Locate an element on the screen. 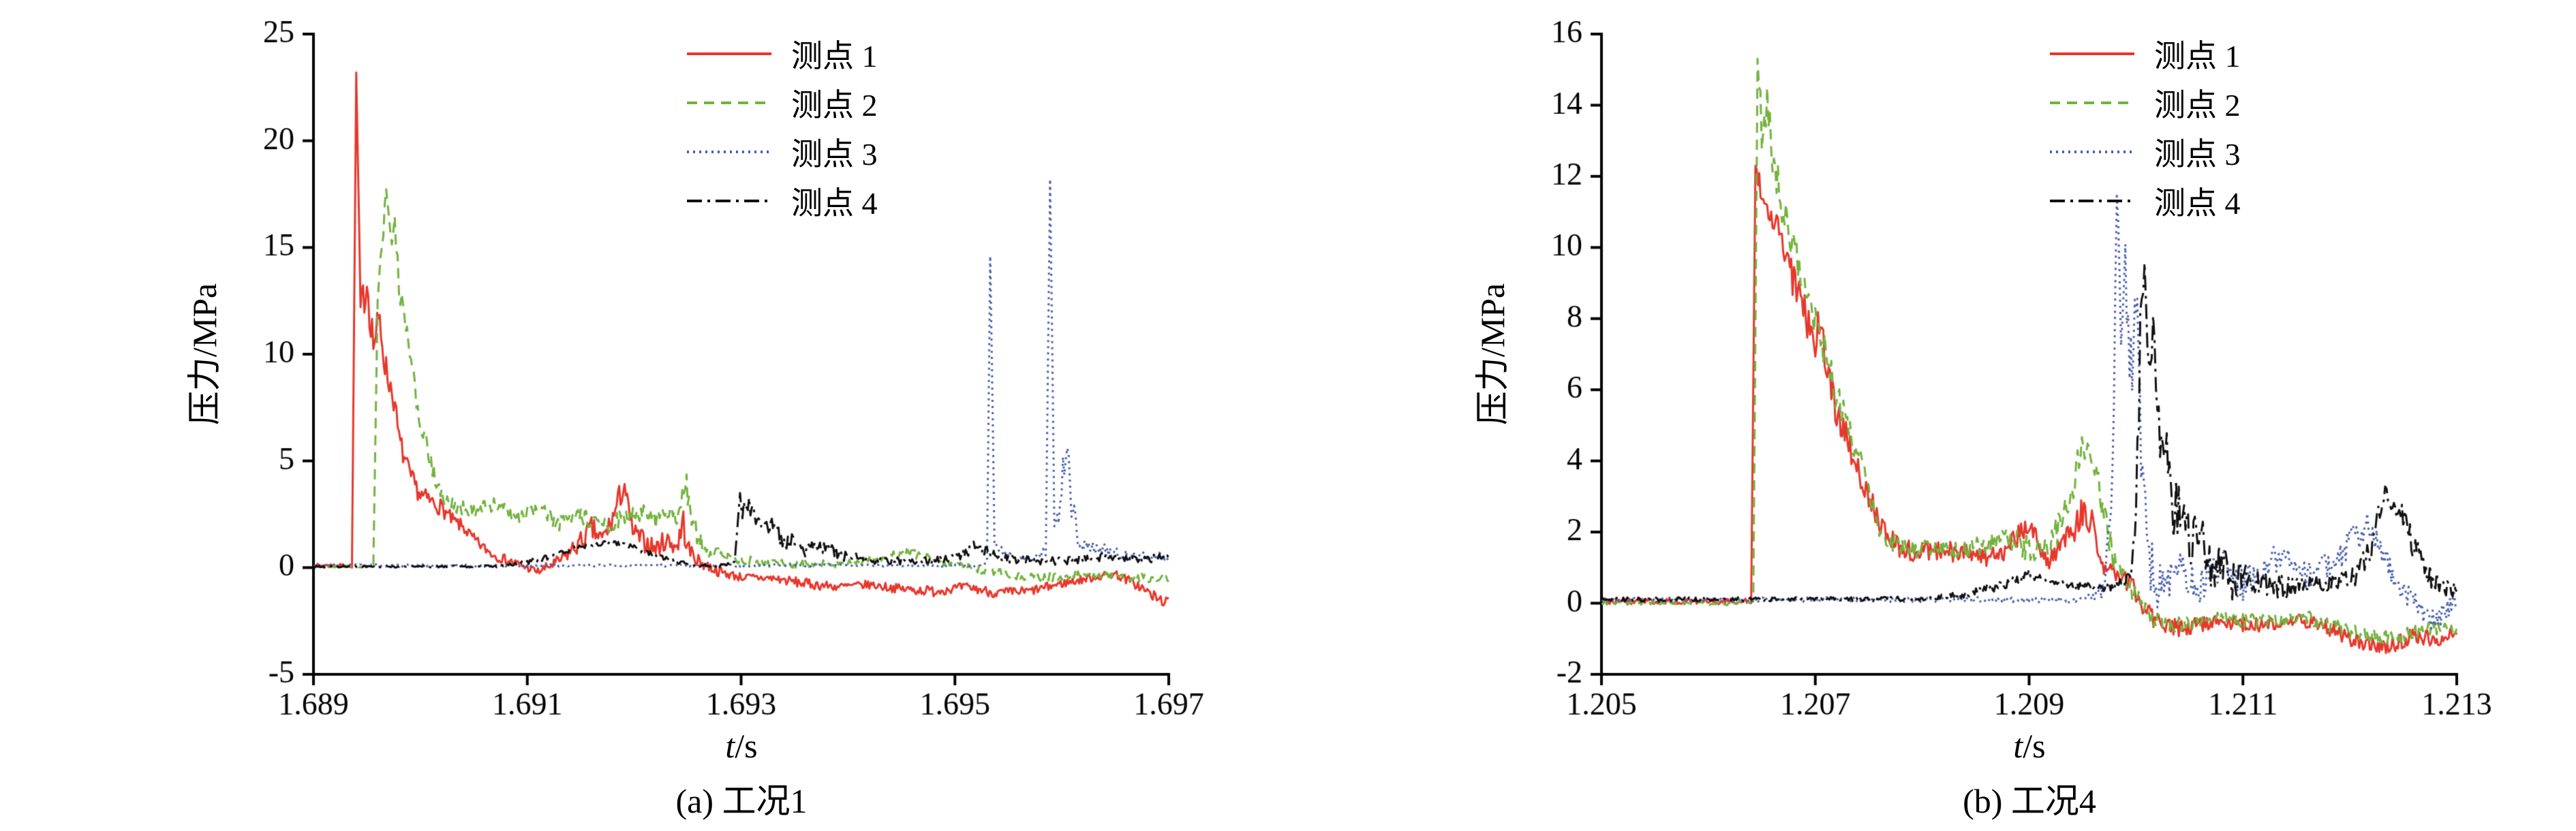  x-axis-label-a: t/s is located at coordinates (741, 746).